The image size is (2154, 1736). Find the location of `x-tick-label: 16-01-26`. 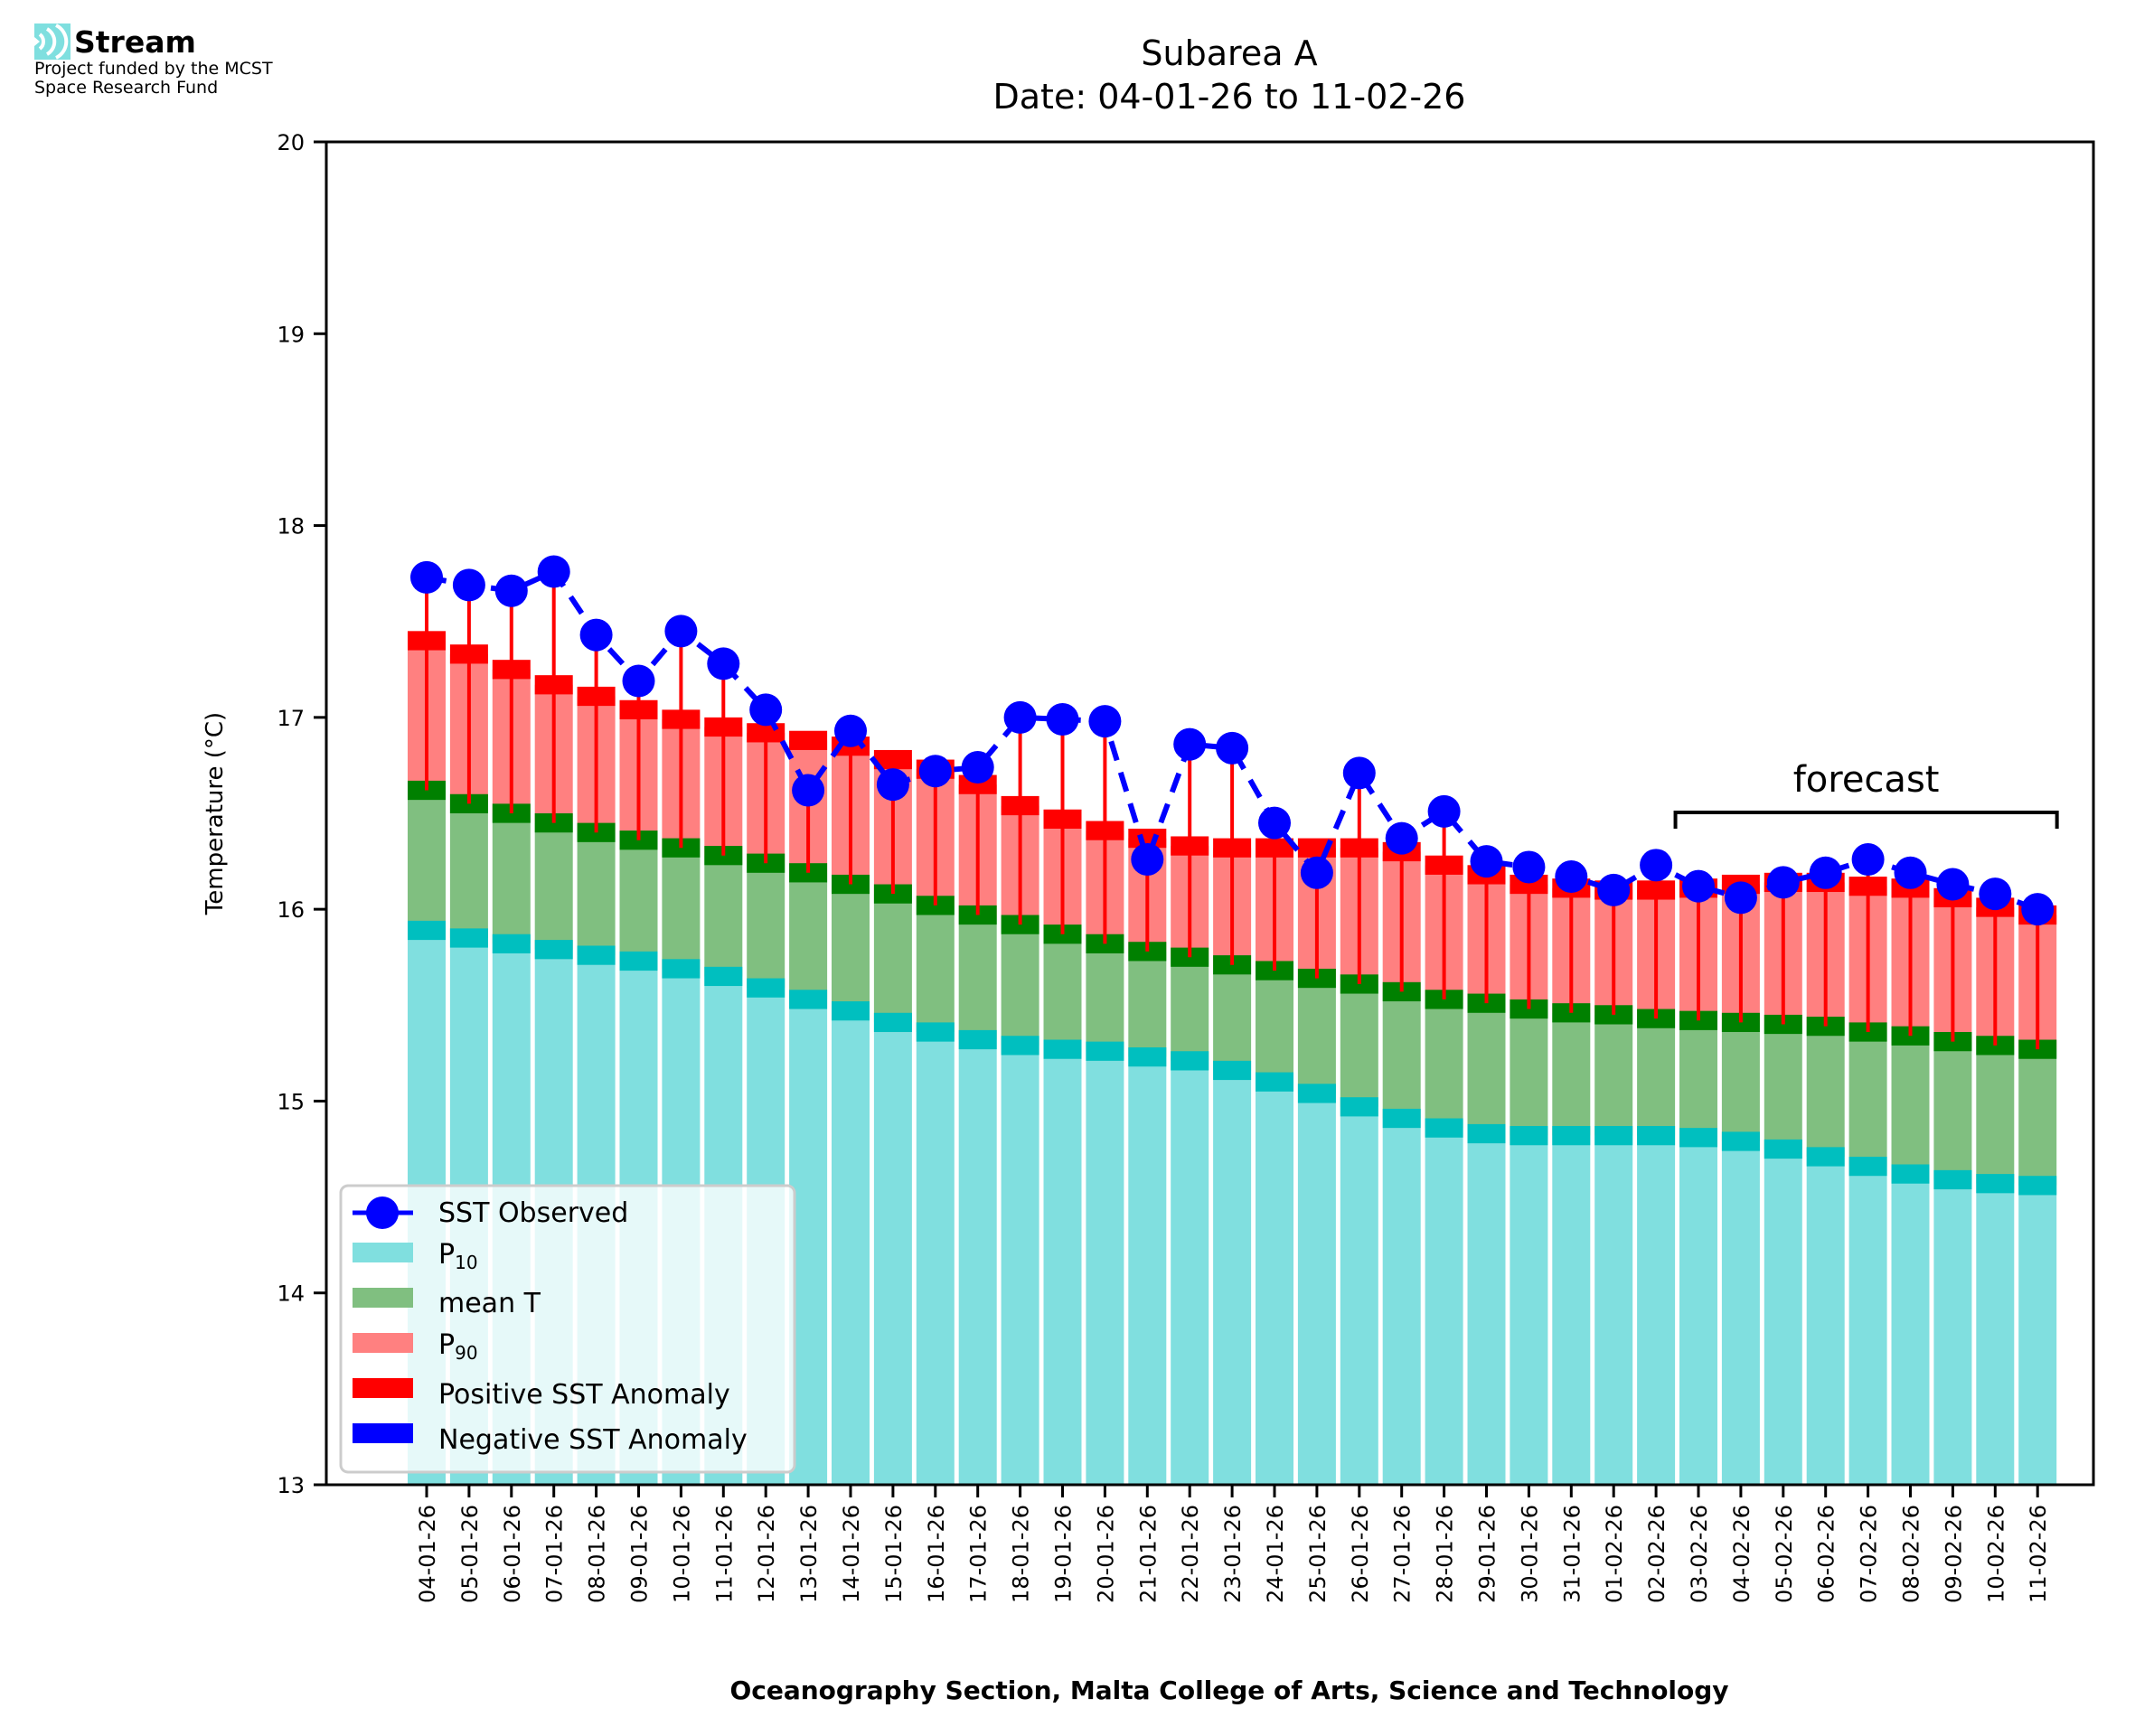

x-tick-label: 16-01-26 is located at coordinates (936, 1554).